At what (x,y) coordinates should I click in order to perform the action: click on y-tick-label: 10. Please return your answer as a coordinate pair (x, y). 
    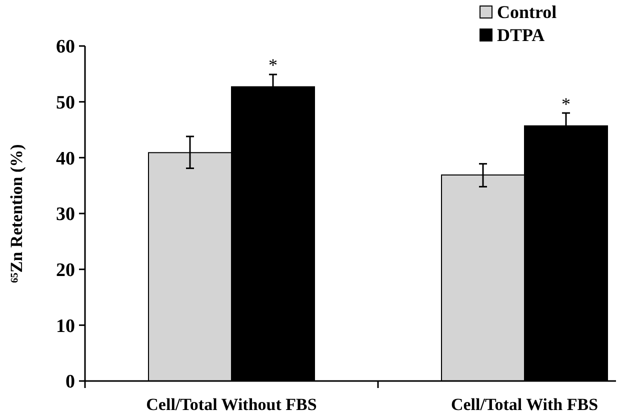
    Looking at the image, I should click on (65, 326).